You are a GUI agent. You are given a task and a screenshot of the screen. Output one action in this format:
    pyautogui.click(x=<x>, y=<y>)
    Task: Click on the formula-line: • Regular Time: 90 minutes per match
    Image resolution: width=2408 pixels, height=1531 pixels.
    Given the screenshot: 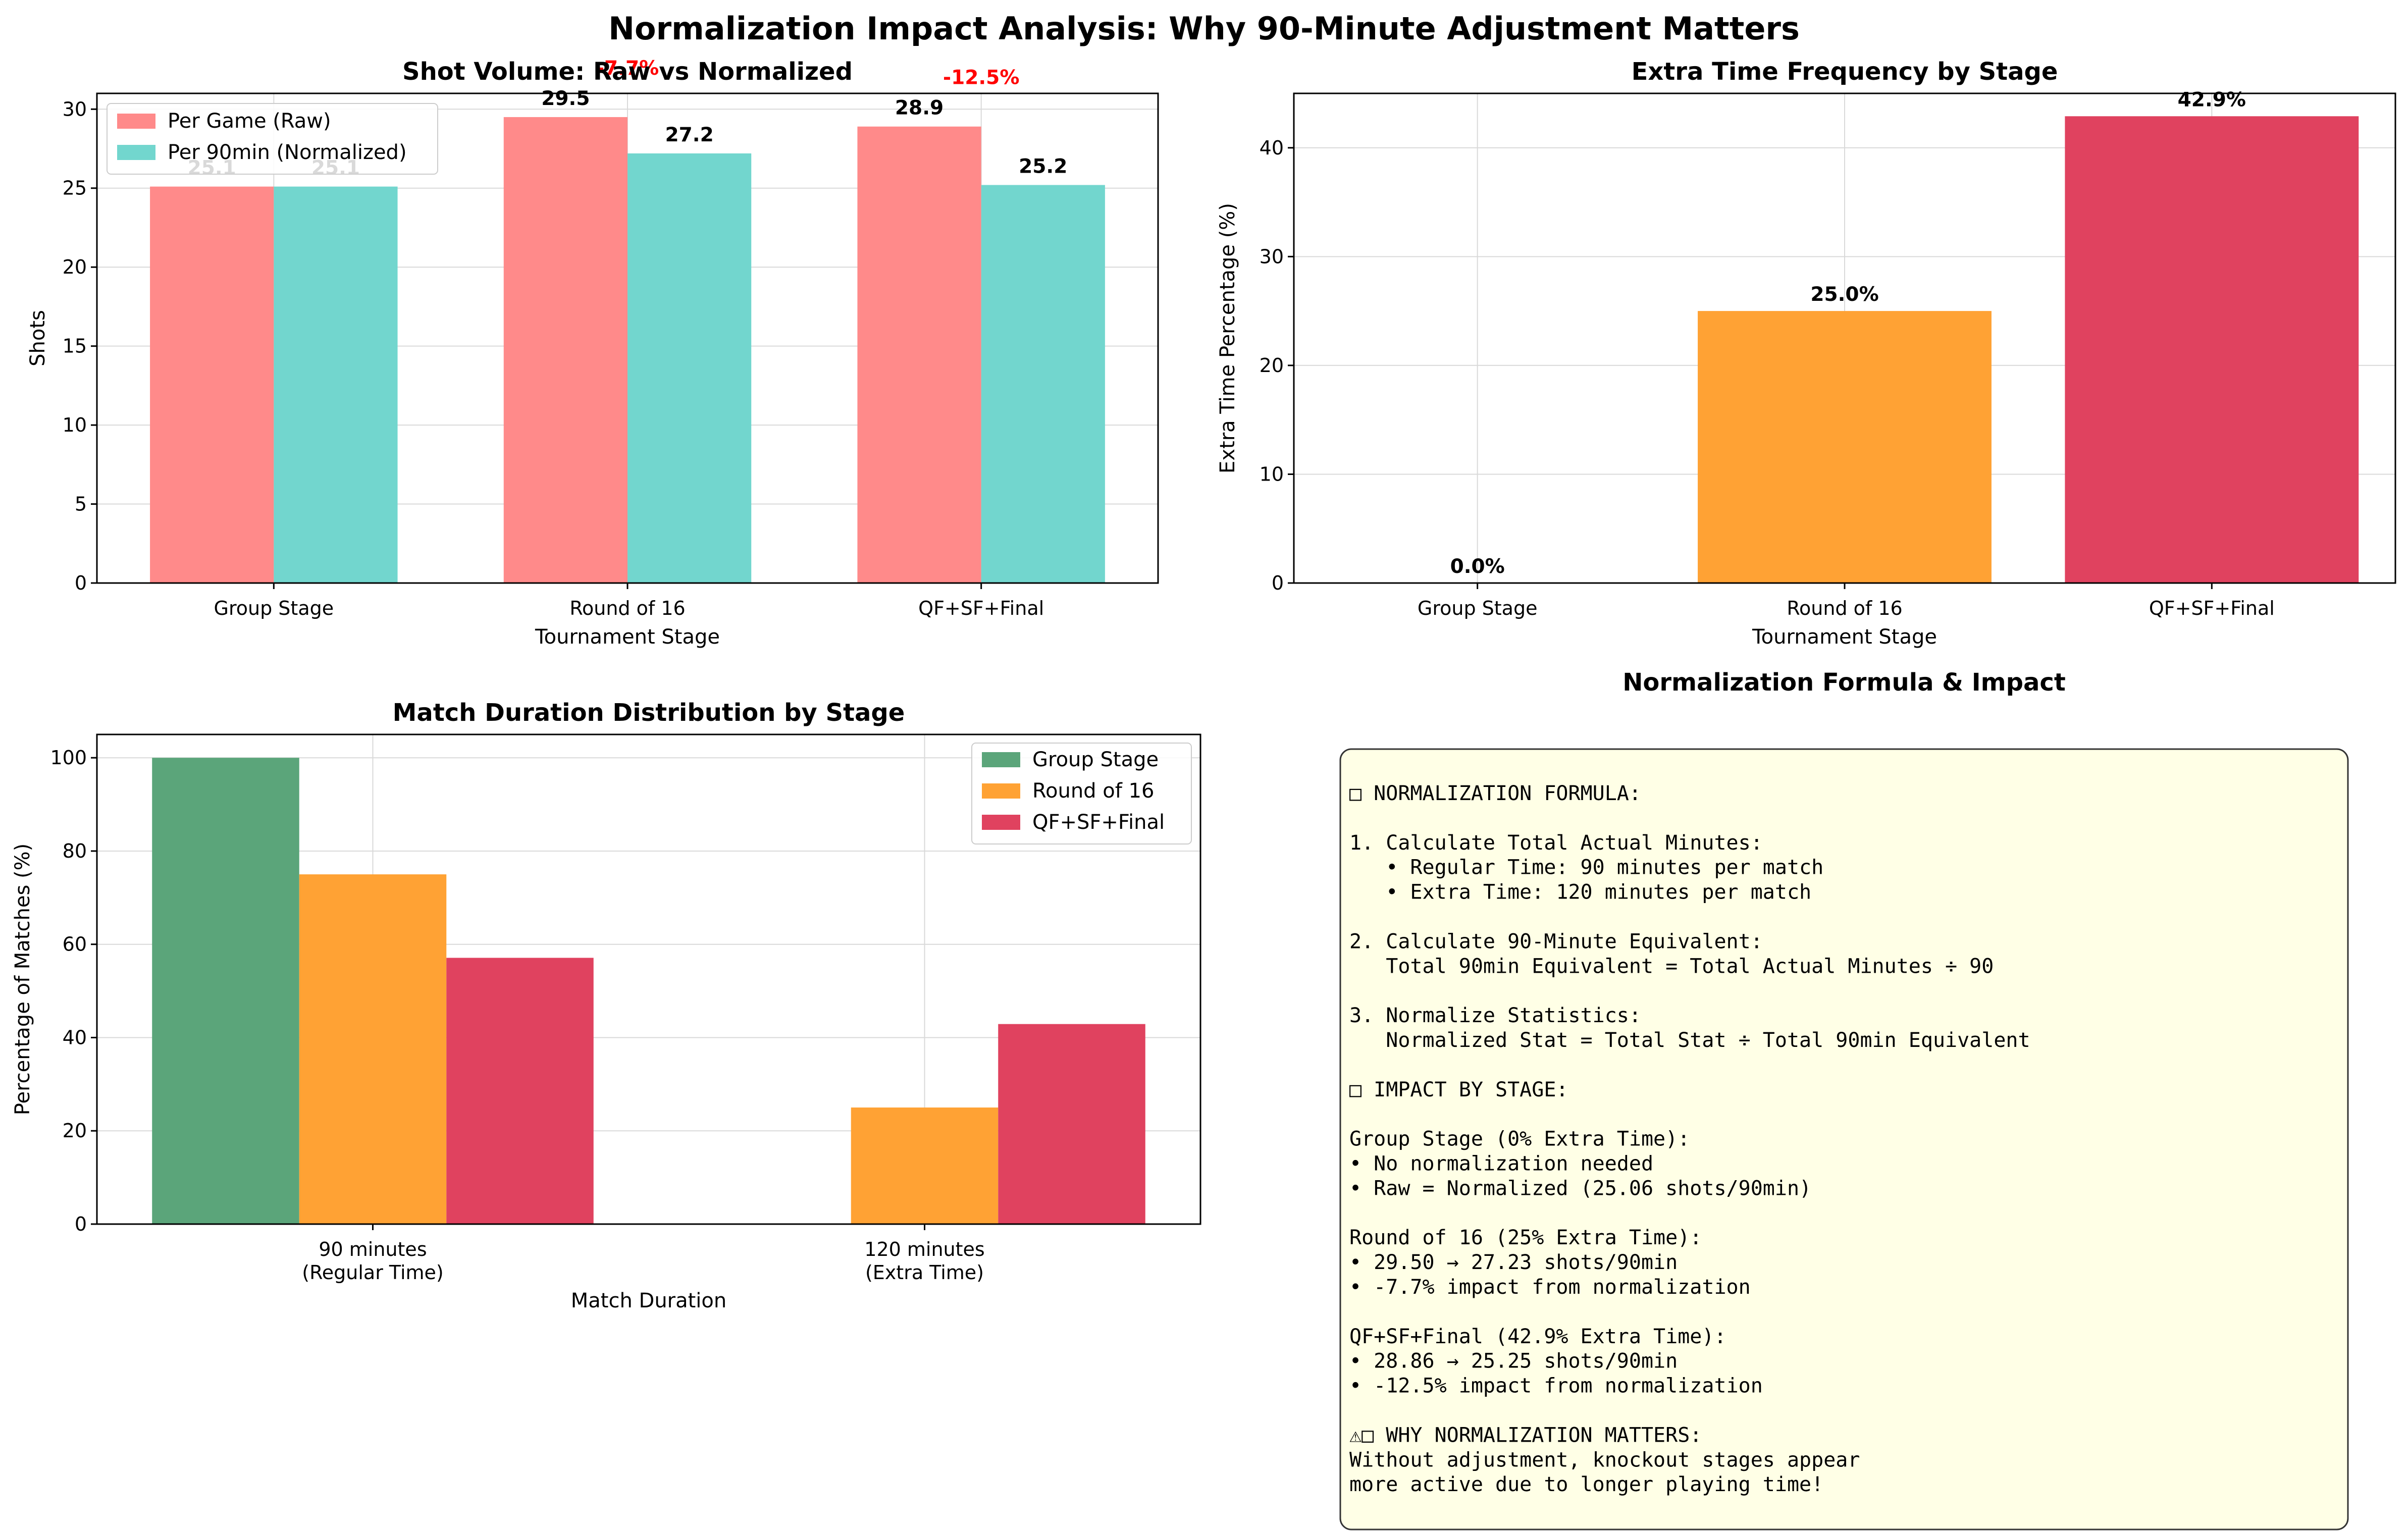 What is the action you would take?
    pyautogui.click(x=1586, y=867)
    